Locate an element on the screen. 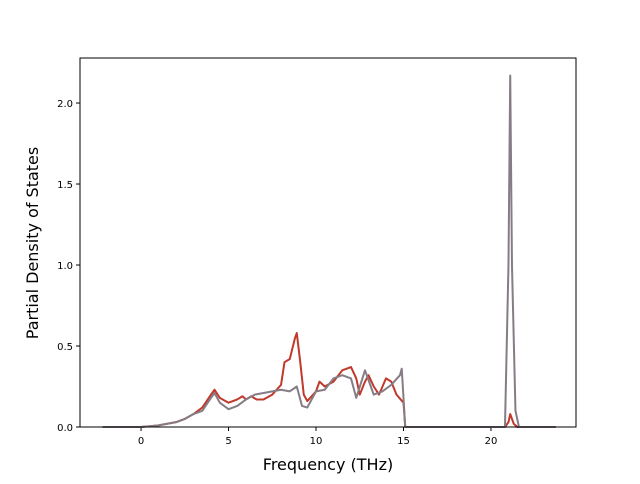  y-tick-label: 1.5 is located at coordinates (65, 185).